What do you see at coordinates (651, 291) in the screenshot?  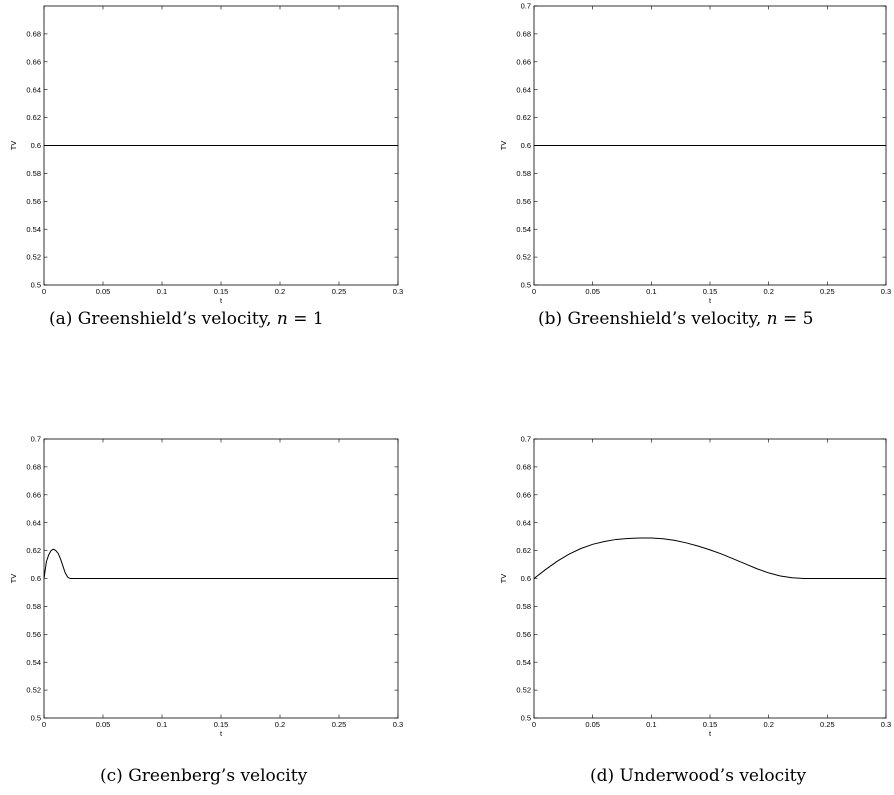 I see `chart-b-x-tick-label: 0.1` at bounding box center [651, 291].